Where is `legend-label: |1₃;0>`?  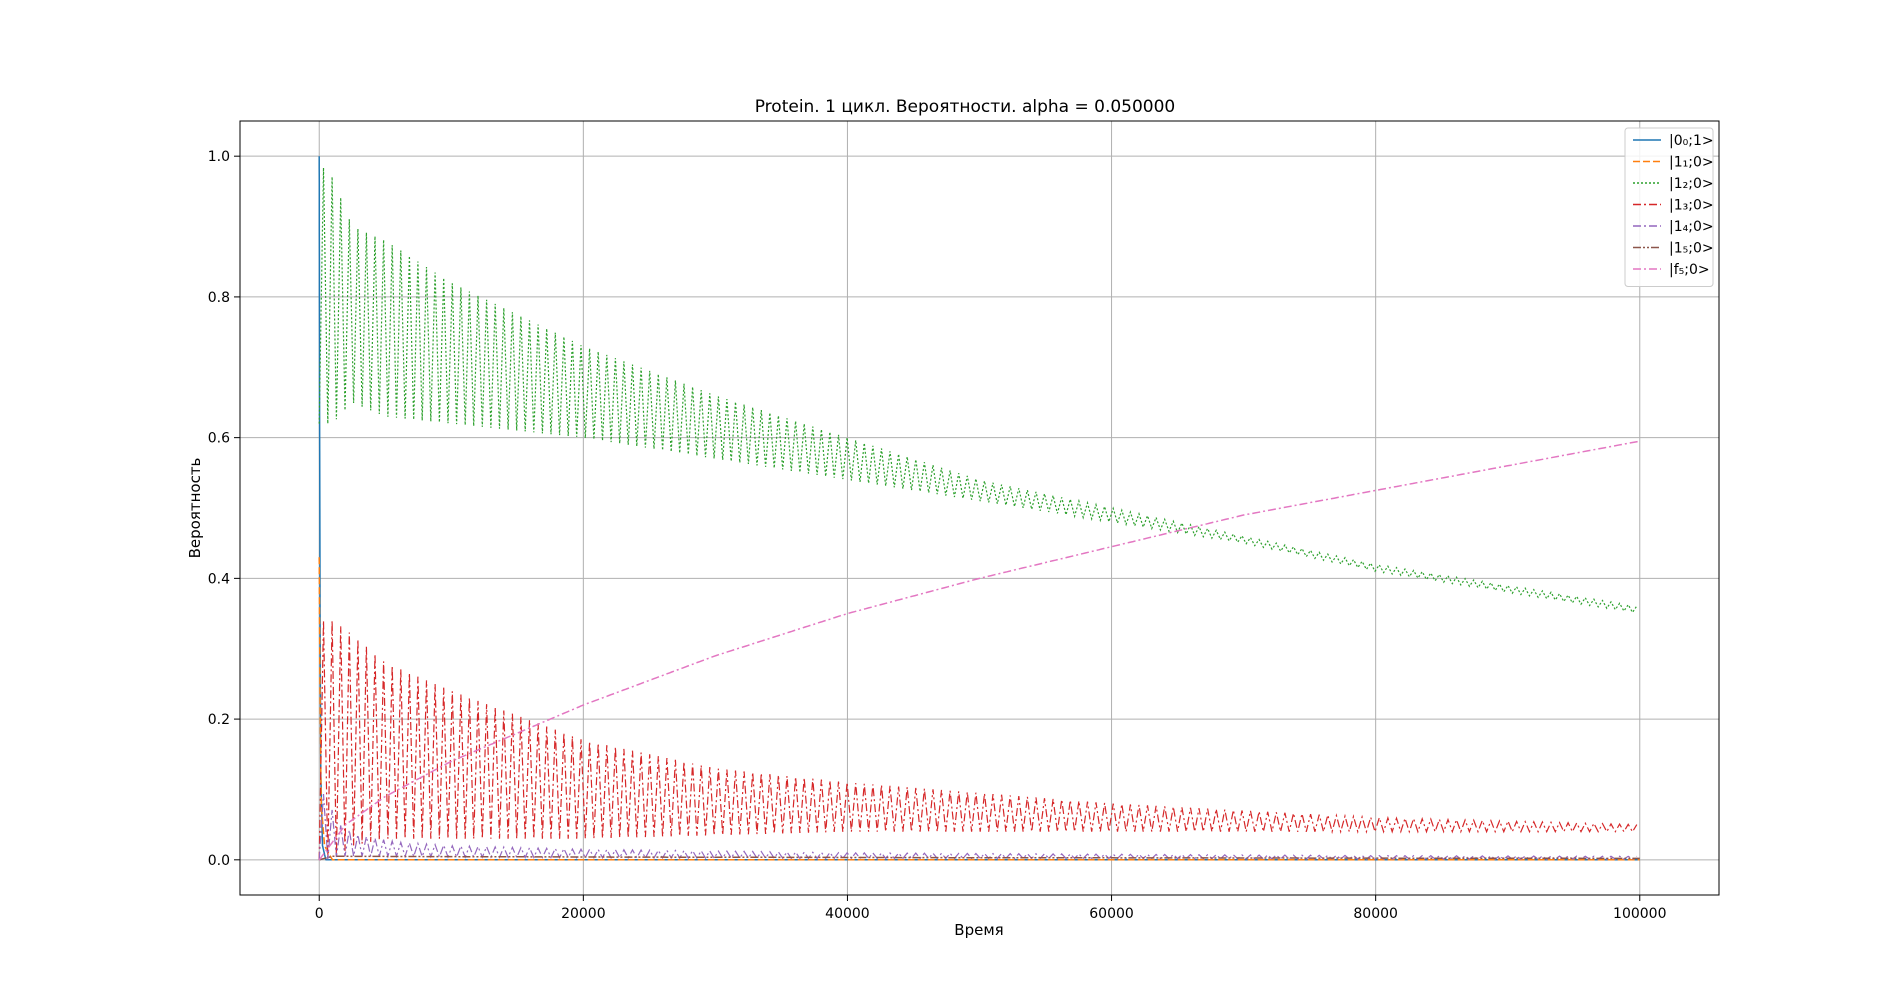
legend-label: |1₃;0> is located at coordinates (1691, 206).